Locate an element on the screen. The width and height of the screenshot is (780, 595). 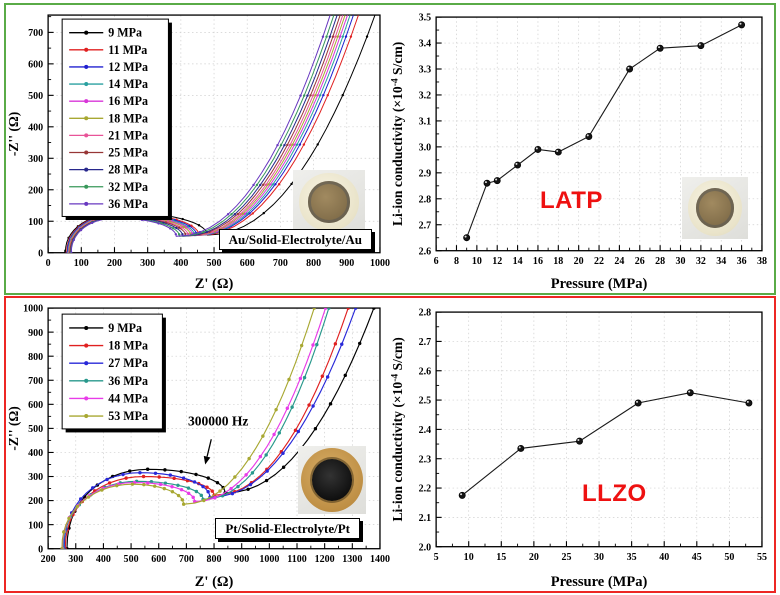
svg-text: 2.3 is located at coordinates (425, 459).